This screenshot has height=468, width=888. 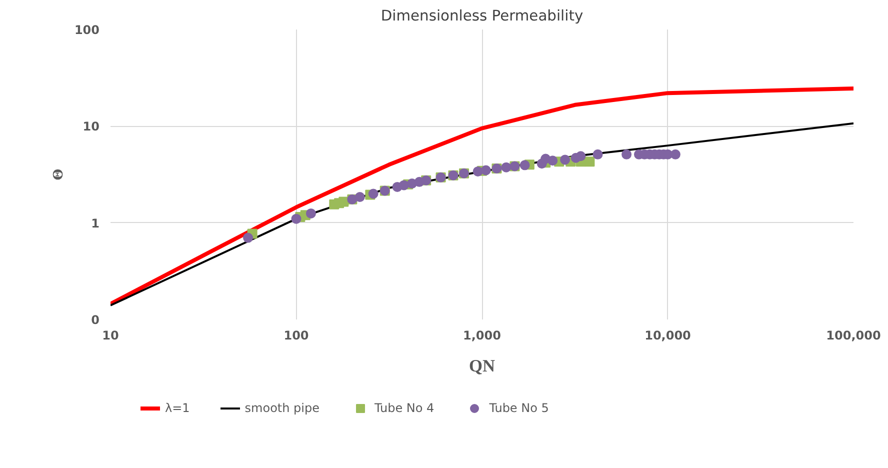 I want to click on y-axis-title: Θ, so click(x=58, y=174).